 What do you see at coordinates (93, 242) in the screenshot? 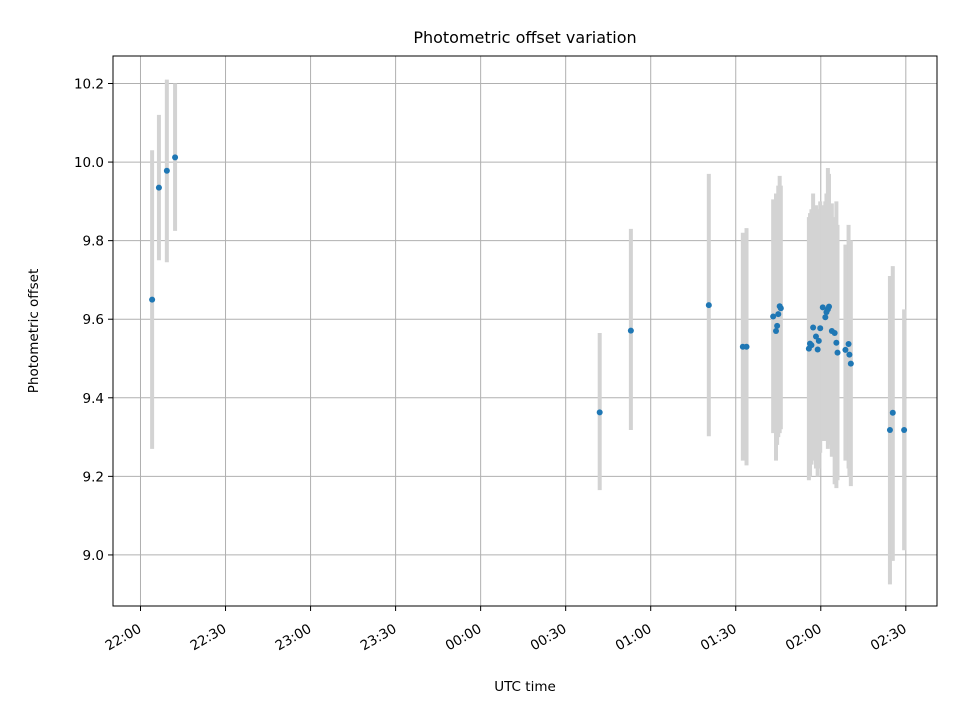
I see `y-tick-label: 9.8` at bounding box center [93, 242].